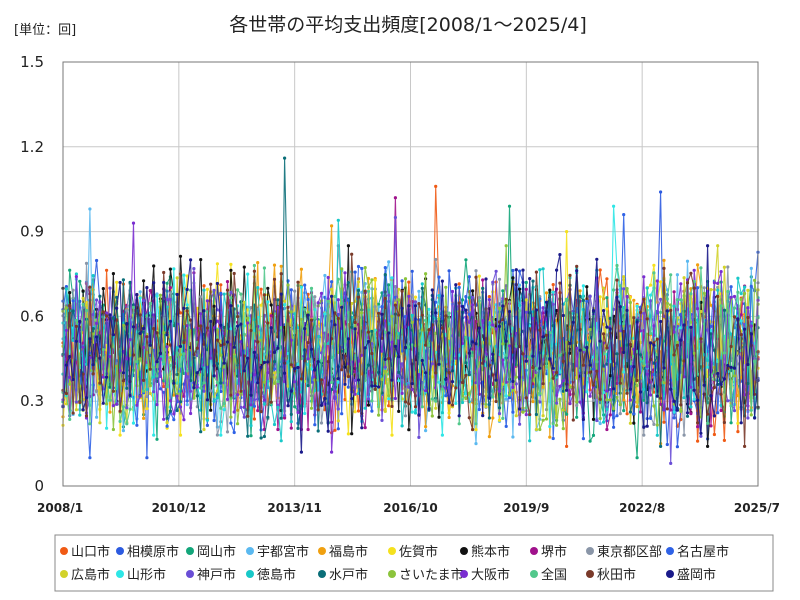 This screenshot has height=600, width=800. What do you see at coordinates (414, 563) in the screenshot?
I see `legend-box` at bounding box center [414, 563].